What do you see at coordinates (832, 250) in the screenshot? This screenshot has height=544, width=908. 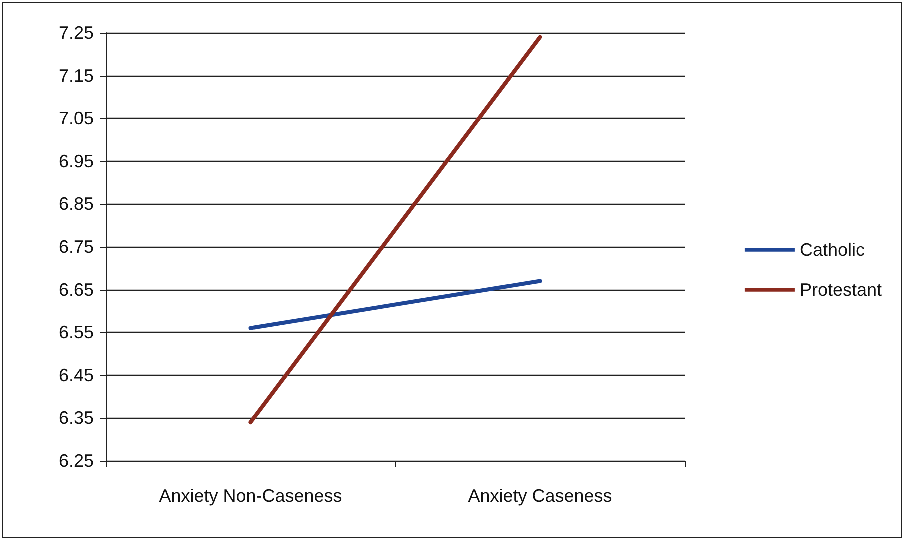 I see `legend-label: Catholic` at bounding box center [832, 250].